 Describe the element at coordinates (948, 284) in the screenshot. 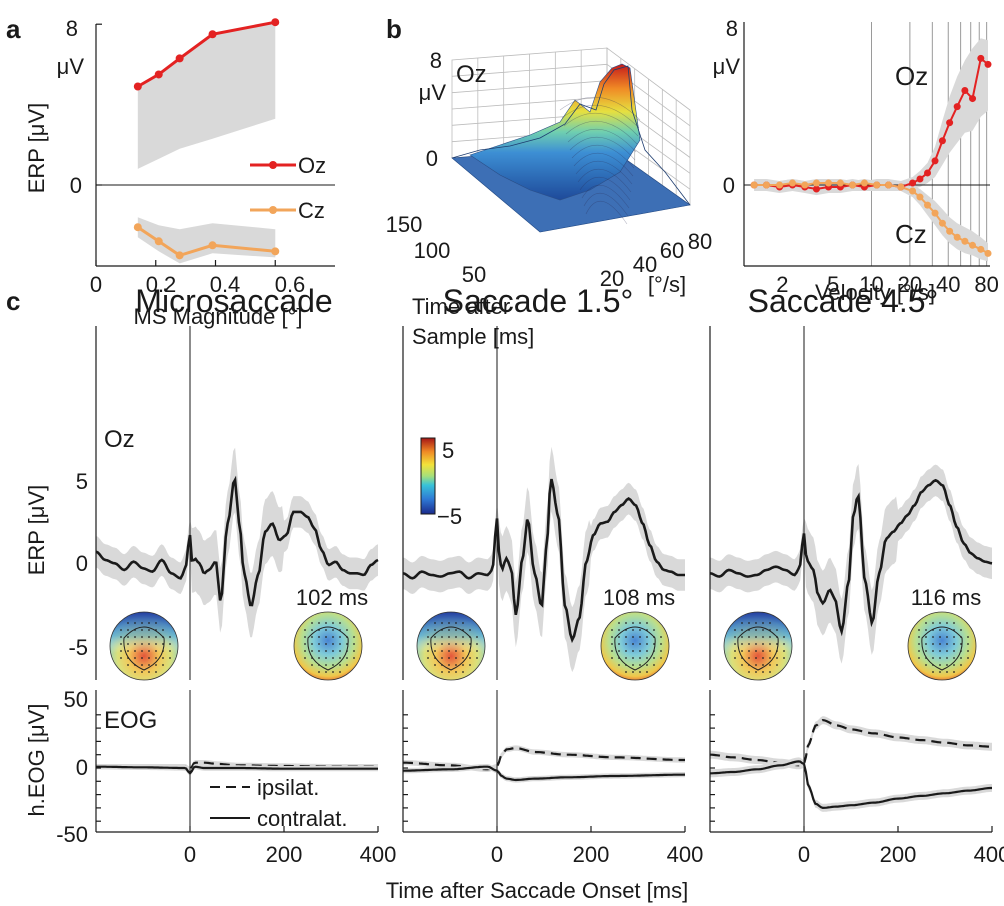

I see `velocity-x-tick-40: 40` at that location.